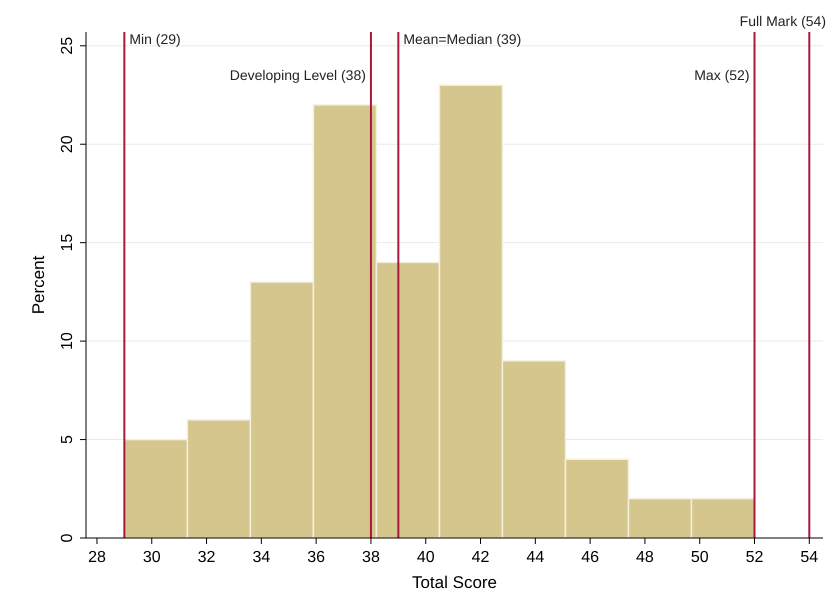 Image resolution: width=829 pixels, height=602 pixels. What do you see at coordinates (371, 557) in the screenshot?
I see `x-tick-label: 38` at bounding box center [371, 557].